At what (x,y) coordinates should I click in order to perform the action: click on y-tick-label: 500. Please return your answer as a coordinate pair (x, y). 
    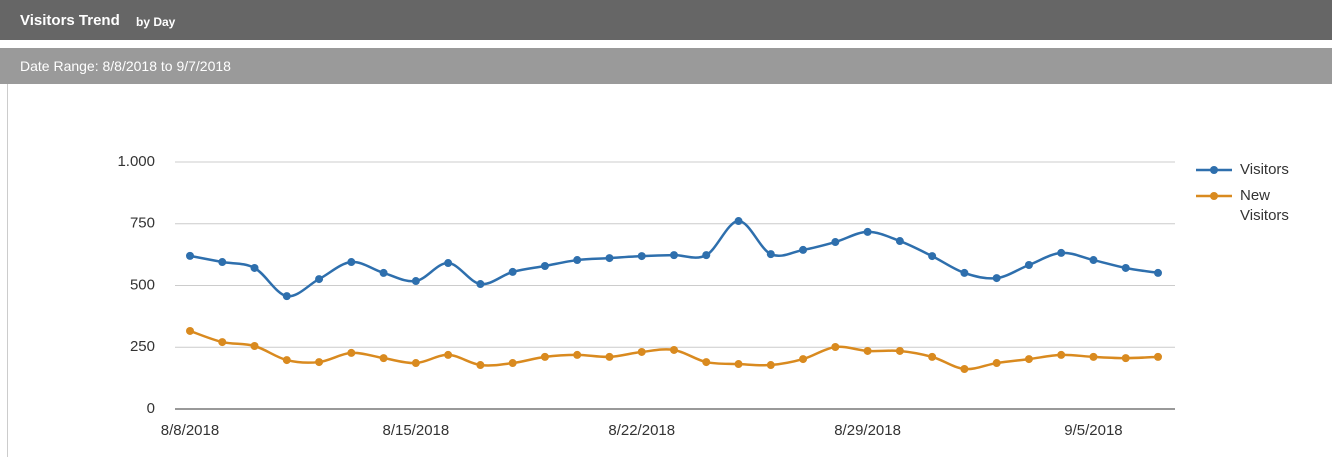
    Looking at the image, I should click on (142, 284).